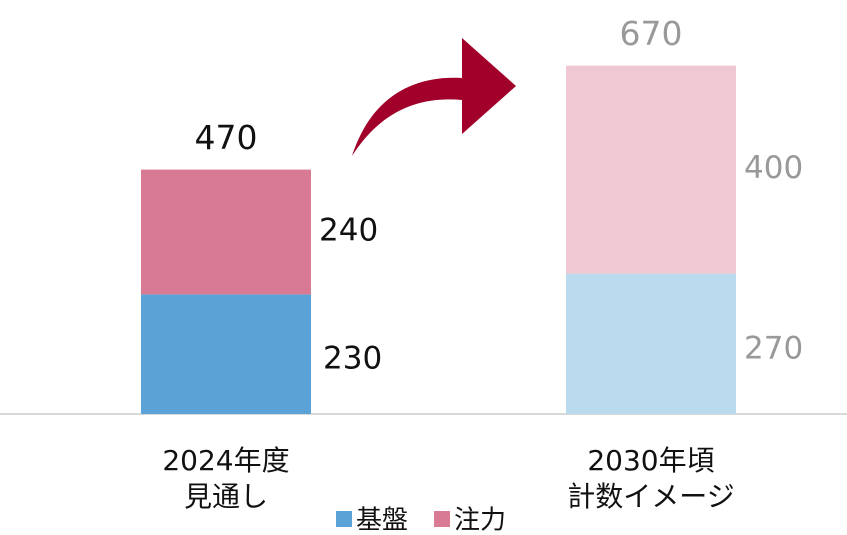 Image resolution: width=847 pixels, height=535 pixels. What do you see at coordinates (480, 520) in the screenshot?
I see `legend-label: 注力` at bounding box center [480, 520].